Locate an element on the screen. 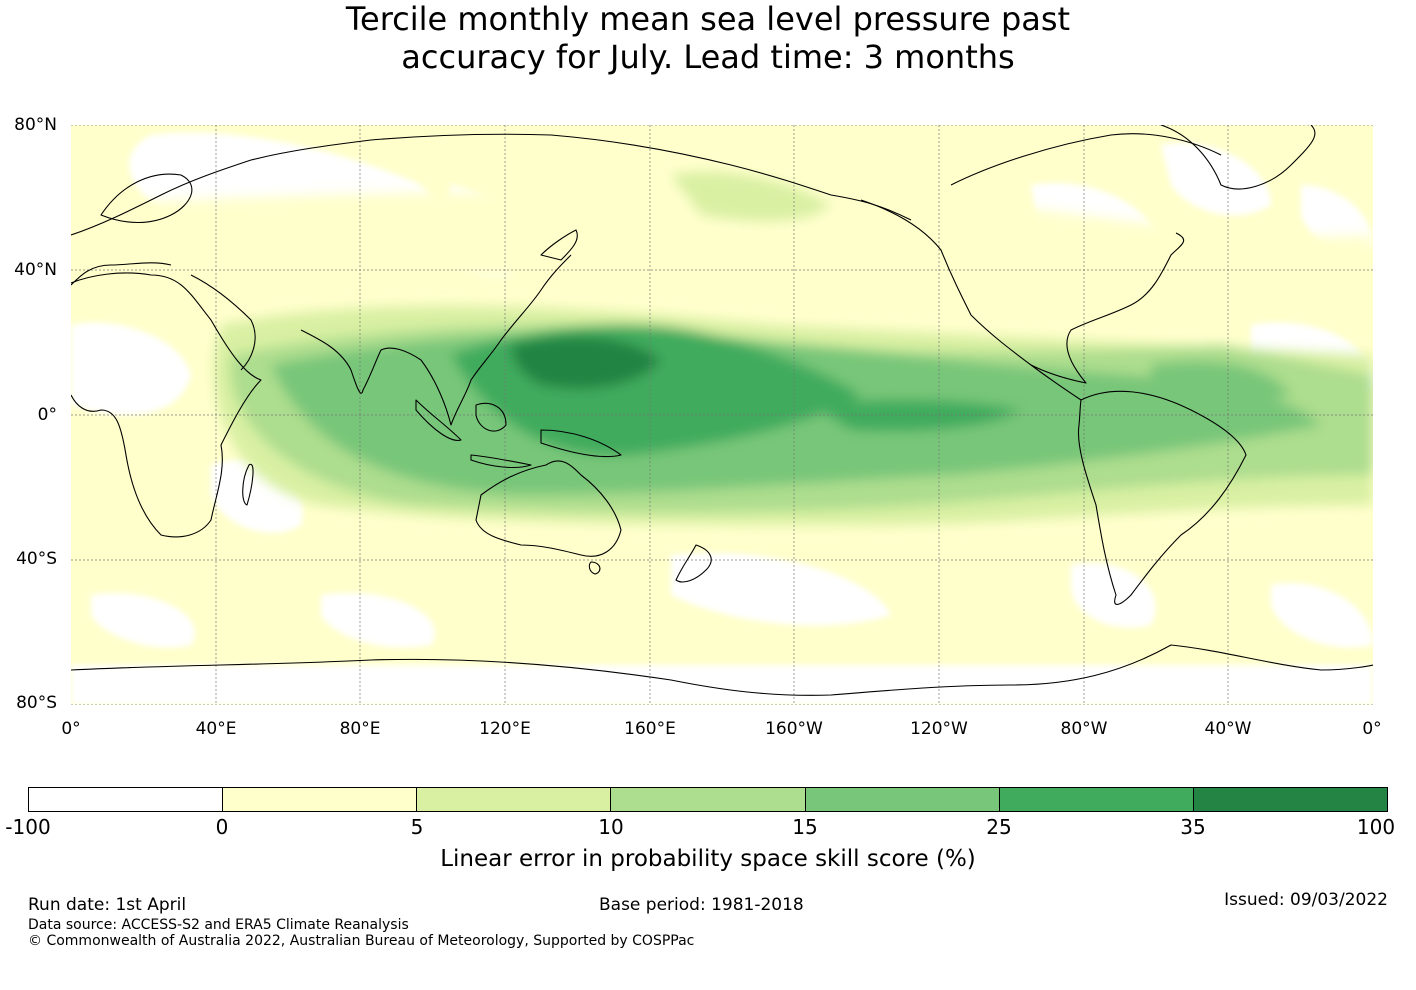 The height and width of the screenshot is (990, 1416). coast-australia is located at coordinates (548, 508).